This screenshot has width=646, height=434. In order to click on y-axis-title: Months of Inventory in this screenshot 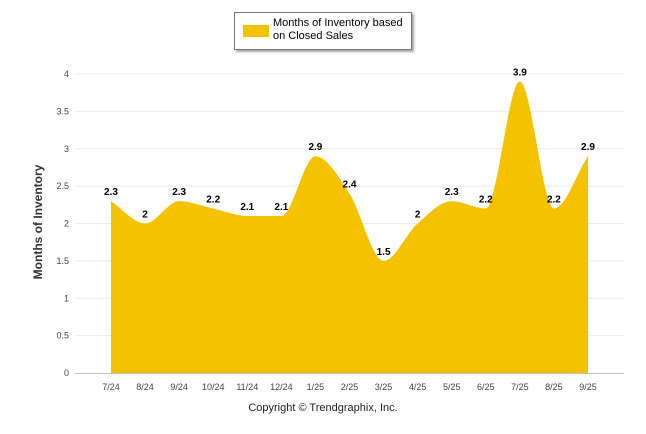, I will do `click(38, 222)`.